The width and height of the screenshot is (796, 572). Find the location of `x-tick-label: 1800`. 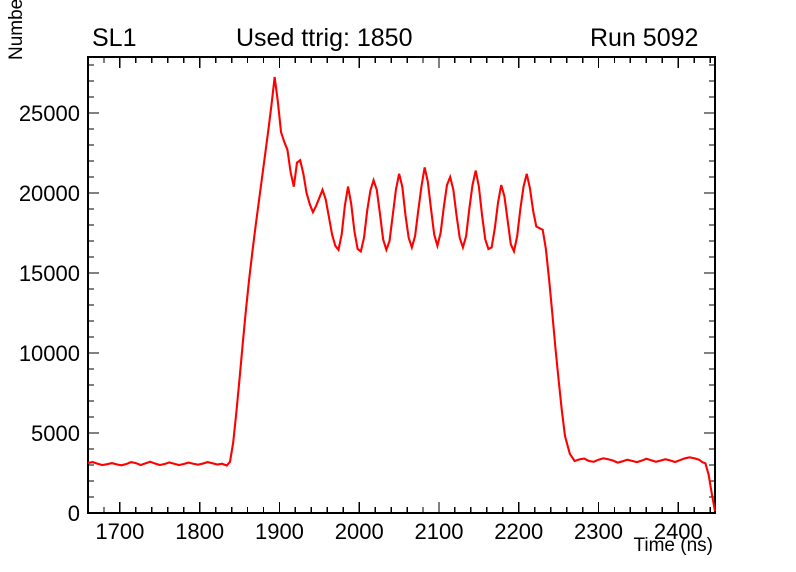

x-tick-label: 1800 is located at coordinates (199, 531).